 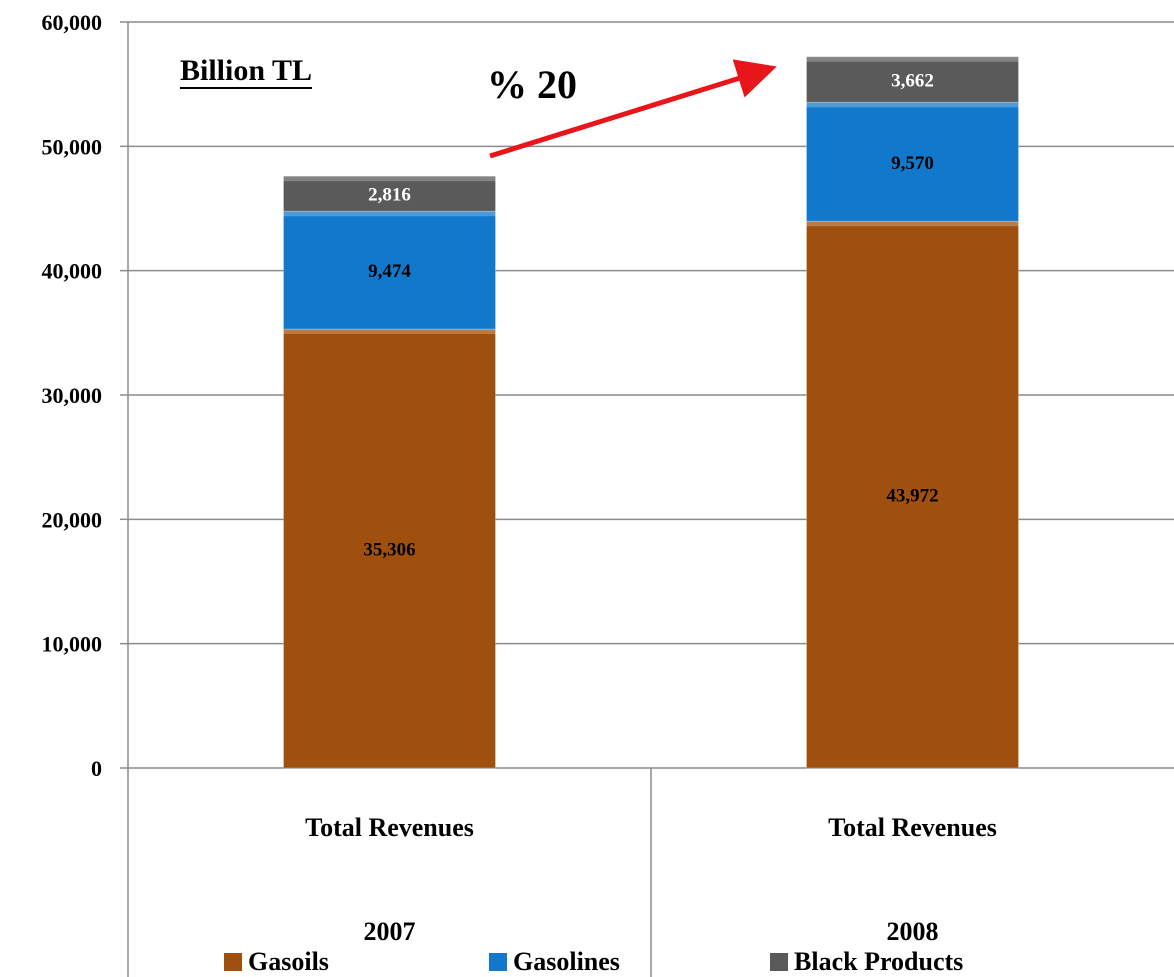 What do you see at coordinates (532, 84) in the screenshot?
I see `growth-annotation: % 20` at bounding box center [532, 84].